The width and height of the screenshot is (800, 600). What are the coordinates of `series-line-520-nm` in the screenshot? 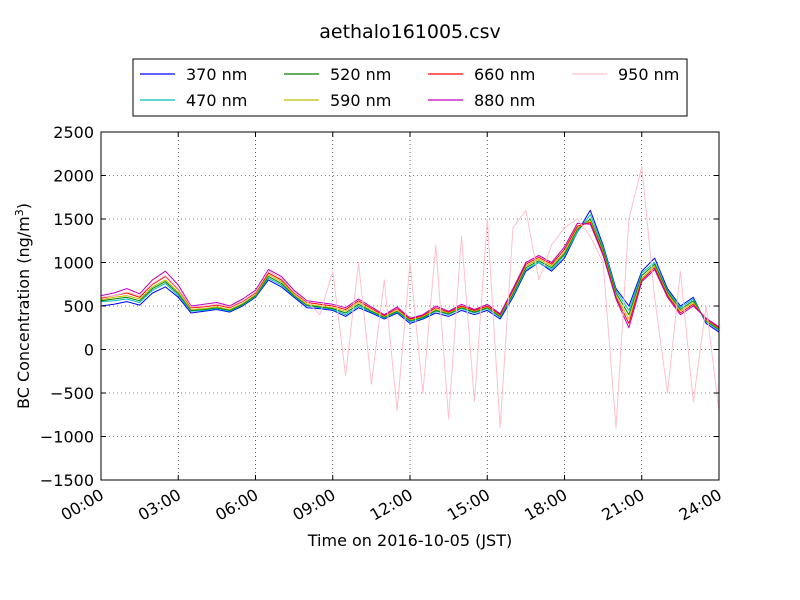 It's located at (410, 274).